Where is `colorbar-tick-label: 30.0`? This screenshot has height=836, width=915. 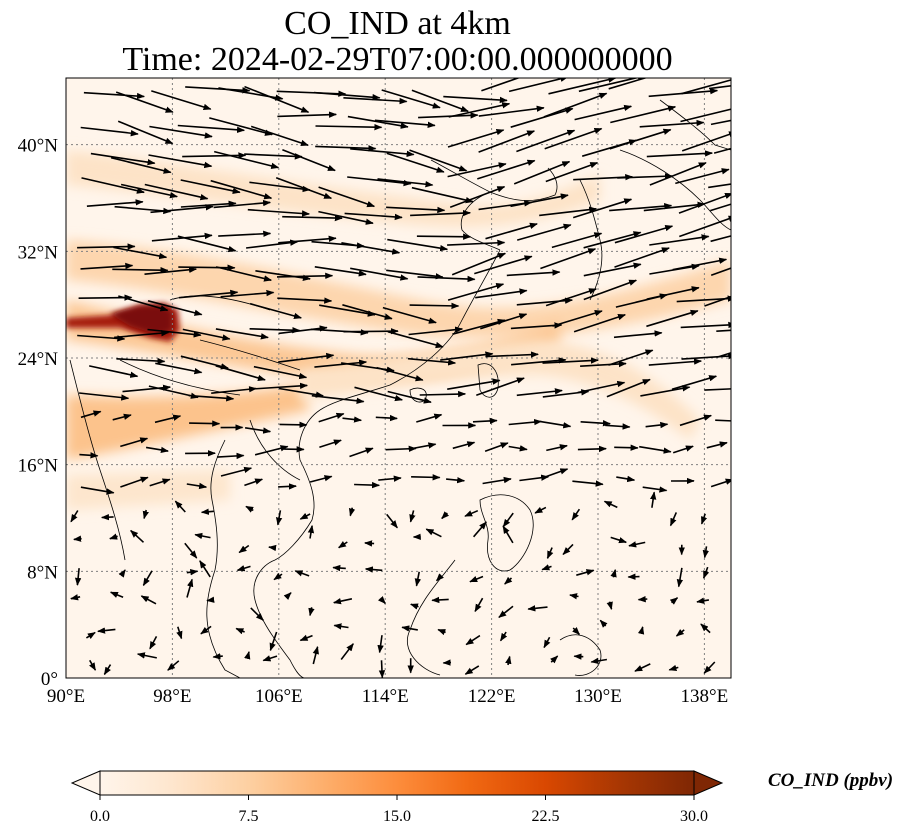 colorbar-tick-label: 30.0 is located at coordinates (694, 816).